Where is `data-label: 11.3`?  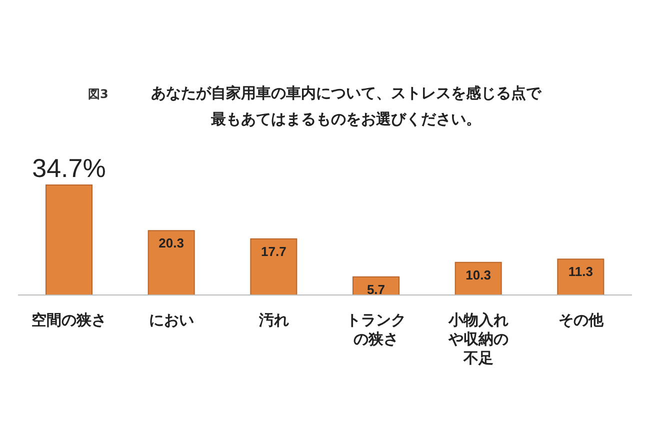
data-label: 11.3 is located at coordinates (580, 272).